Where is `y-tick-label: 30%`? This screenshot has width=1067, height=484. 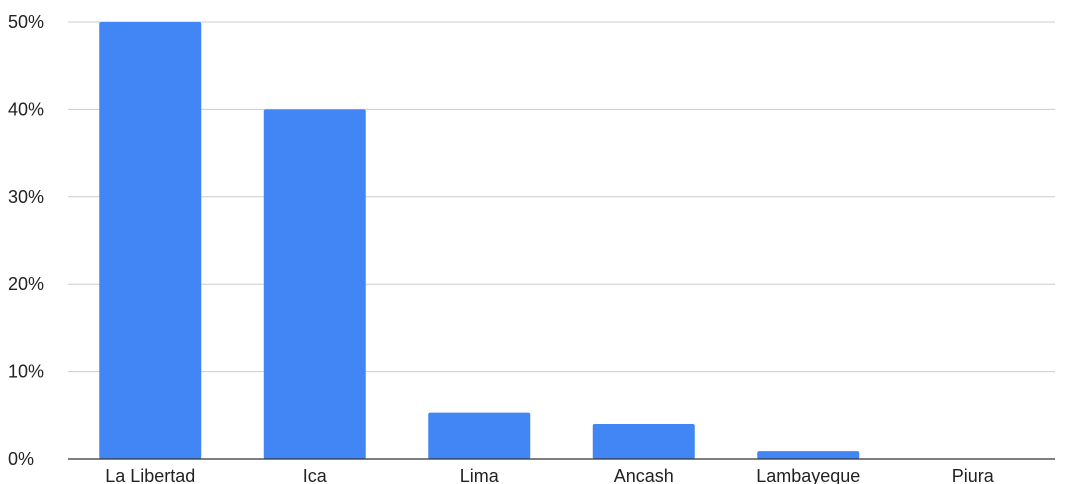 y-tick-label: 30% is located at coordinates (26, 197).